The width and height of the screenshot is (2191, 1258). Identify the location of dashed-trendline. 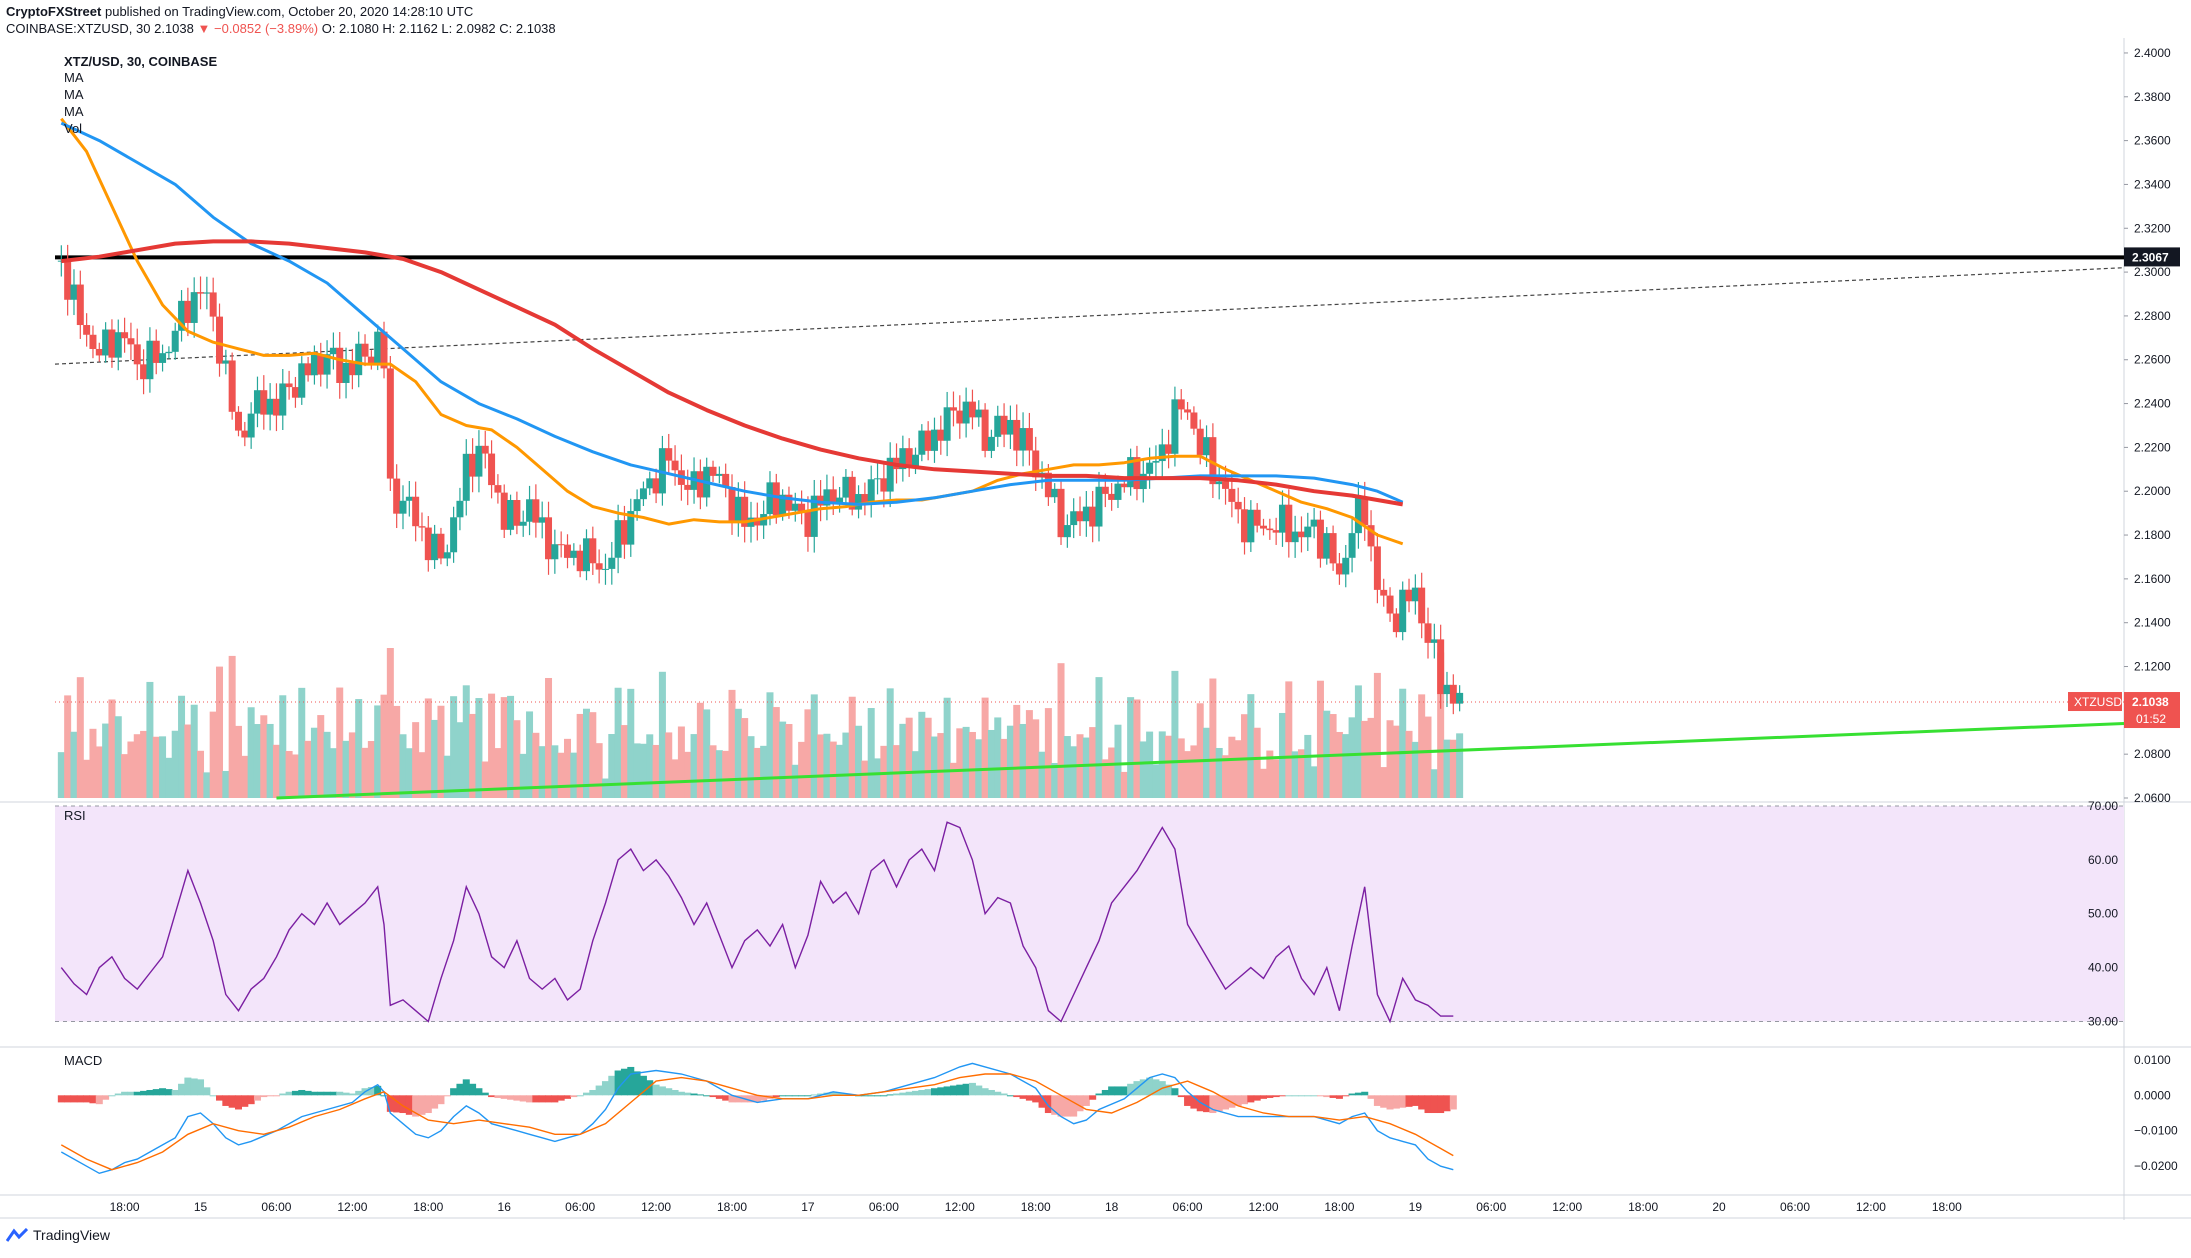
(1089, 316).